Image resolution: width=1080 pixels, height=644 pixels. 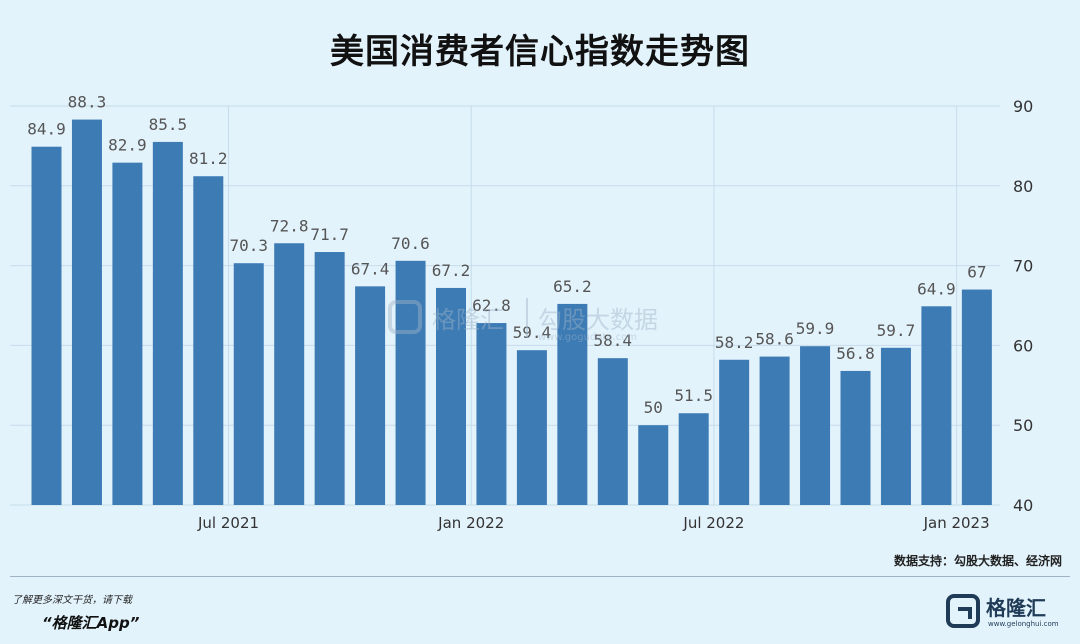 What do you see at coordinates (588, 337) in the screenshot?
I see `watermark-url: www.gogudata.com` at bounding box center [588, 337].